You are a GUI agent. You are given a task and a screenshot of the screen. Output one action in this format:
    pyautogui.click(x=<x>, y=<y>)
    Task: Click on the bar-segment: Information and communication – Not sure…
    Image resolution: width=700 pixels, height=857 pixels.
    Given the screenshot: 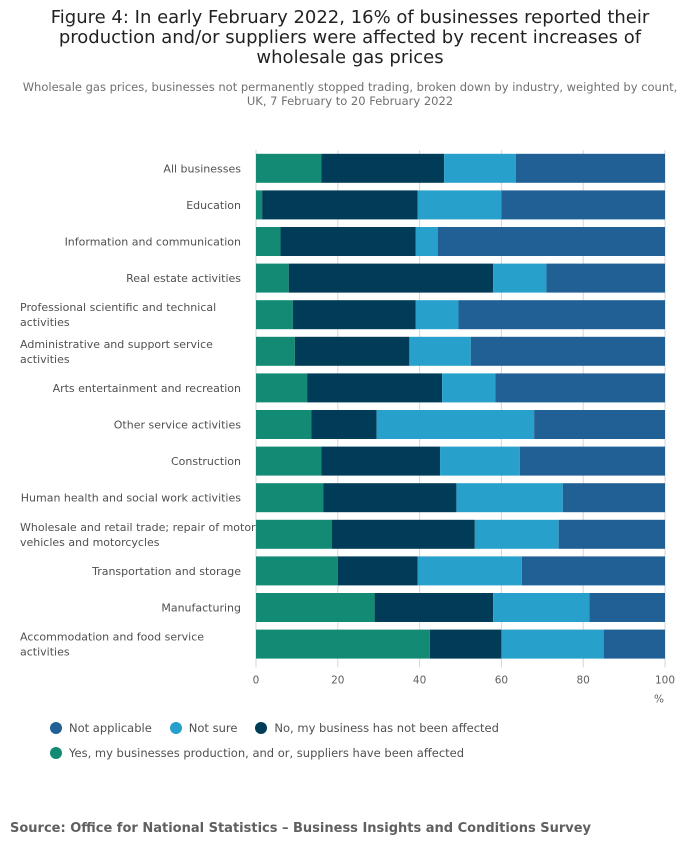 What is the action you would take?
    pyautogui.click(x=427, y=241)
    